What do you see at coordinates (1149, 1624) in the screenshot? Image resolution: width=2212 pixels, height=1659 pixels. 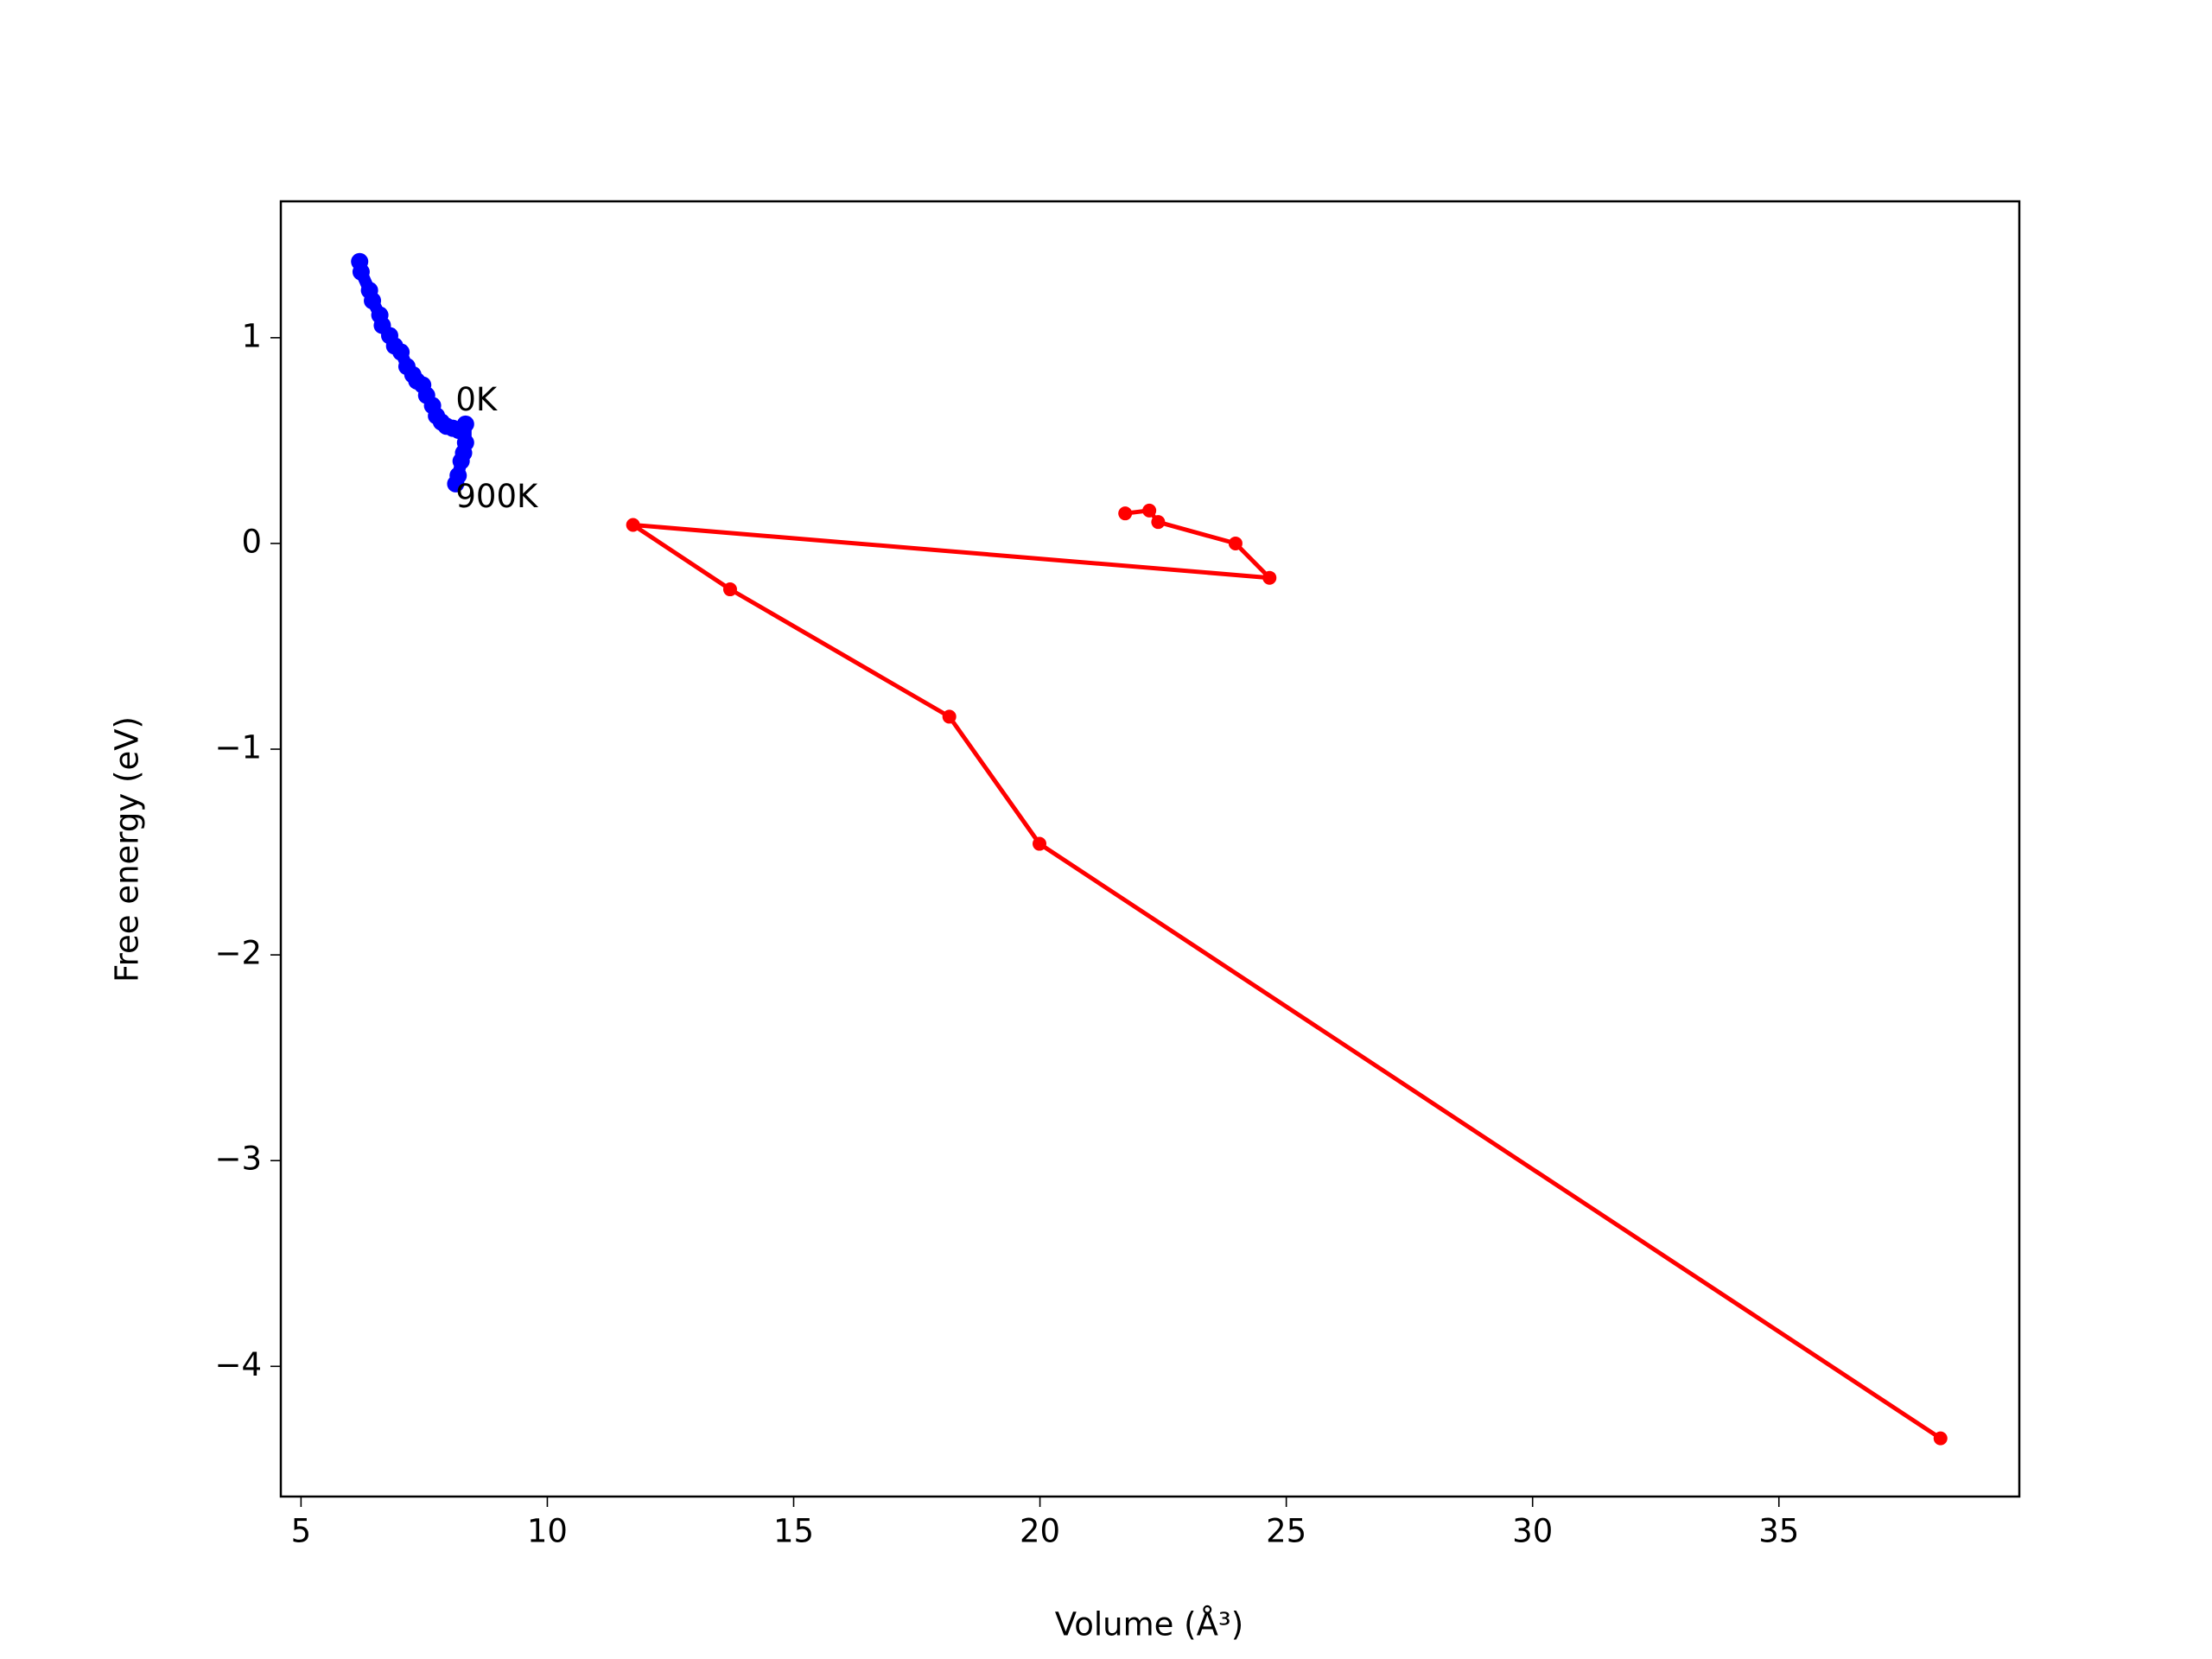 I see `x-axis-label: Volume (Å³)` at bounding box center [1149, 1624].